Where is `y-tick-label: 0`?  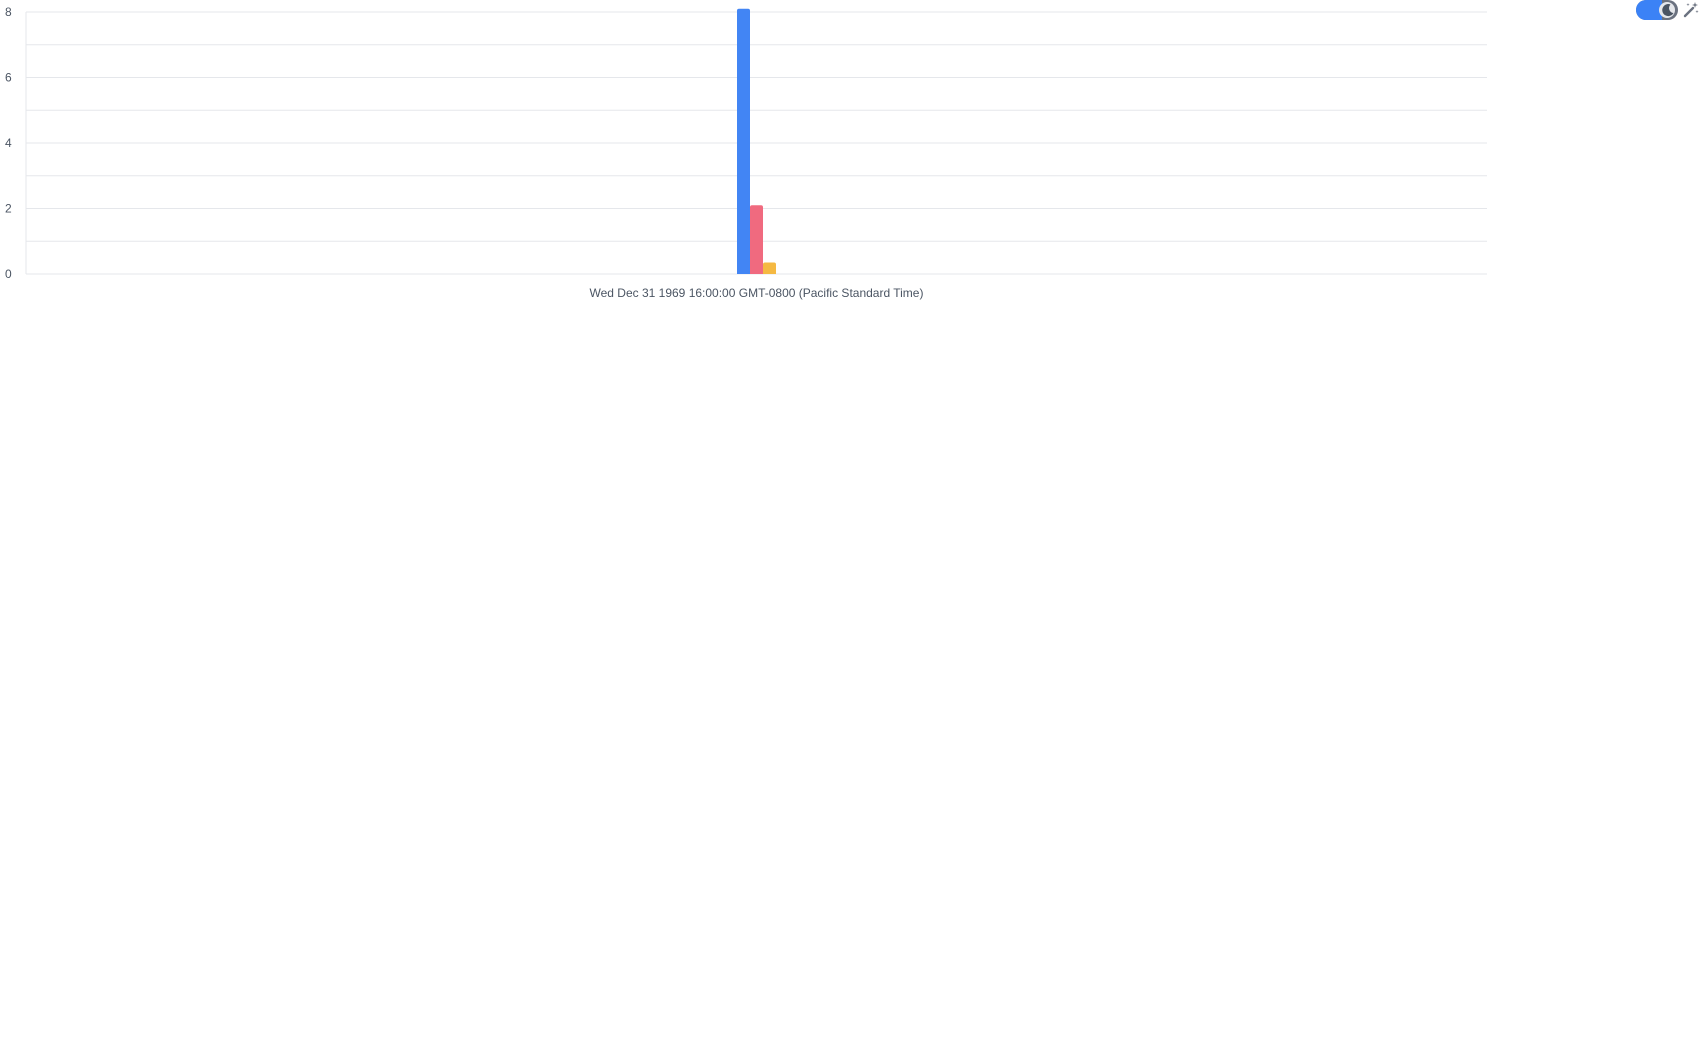 y-tick-label: 0 is located at coordinates (8, 274).